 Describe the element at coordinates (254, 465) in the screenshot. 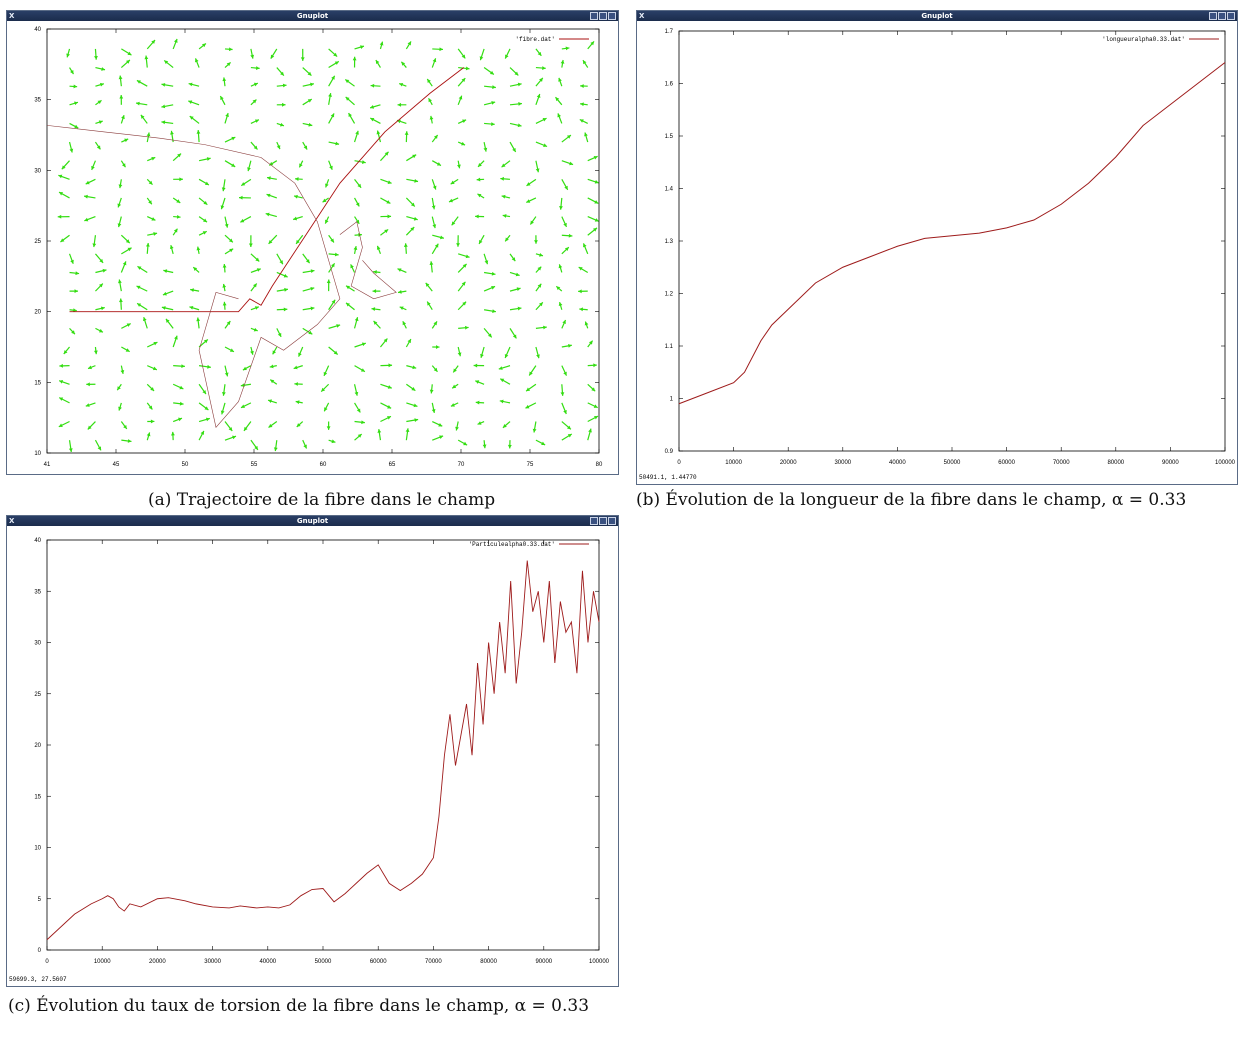

I see `a-x-tick-label: 55` at that location.